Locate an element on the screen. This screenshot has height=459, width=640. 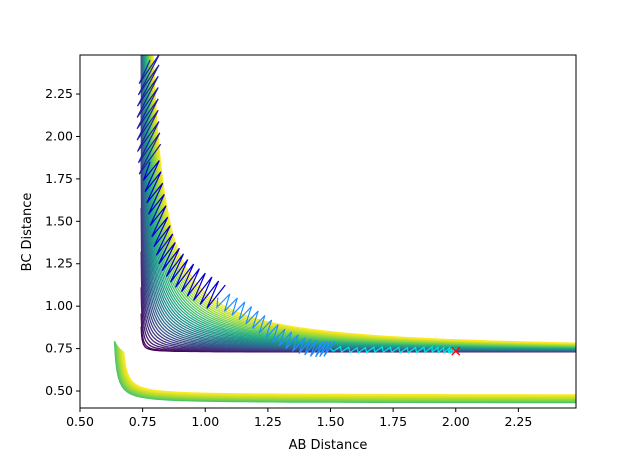
x-tick-label: 1.75 is located at coordinates (393, 421).